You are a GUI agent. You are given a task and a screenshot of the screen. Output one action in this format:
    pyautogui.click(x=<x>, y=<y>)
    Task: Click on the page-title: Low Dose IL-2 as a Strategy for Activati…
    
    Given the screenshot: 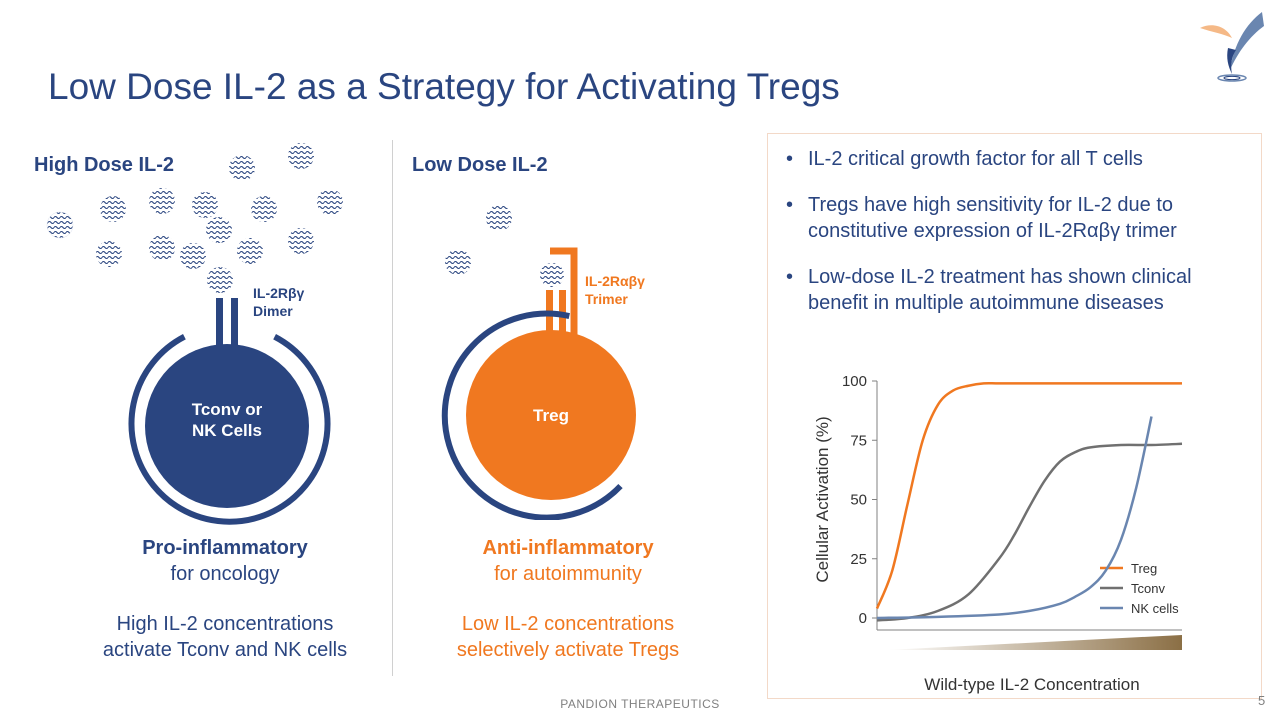 What is the action you would take?
    pyautogui.click(x=444, y=86)
    